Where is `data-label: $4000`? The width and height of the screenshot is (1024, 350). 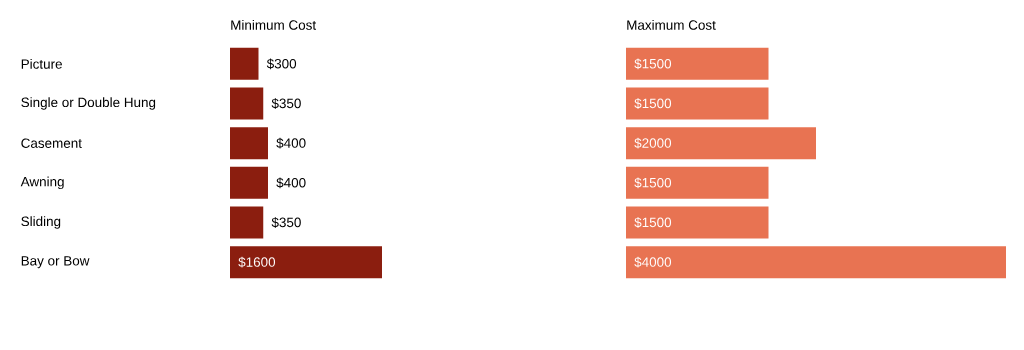 data-label: $4000 is located at coordinates (653, 262).